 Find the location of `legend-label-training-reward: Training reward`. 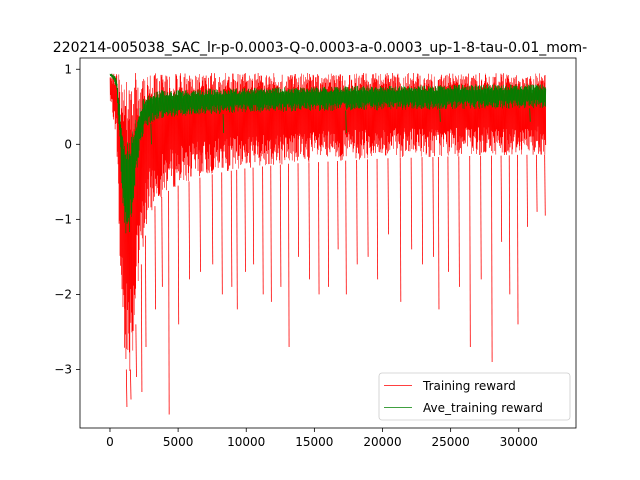

legend-label-training-reward: Training reward is located at coordinates (469, 386).